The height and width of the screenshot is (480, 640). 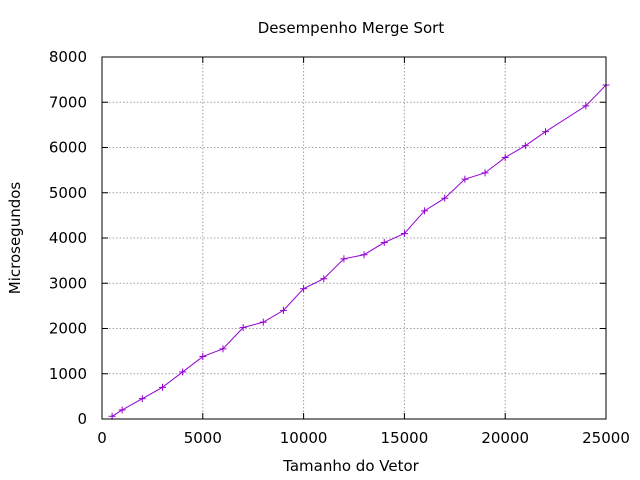 What do you see at coordinates (68, 193) in the screenshot?
I see `y-tick-label: 5000` at bounding box center [68, 193].